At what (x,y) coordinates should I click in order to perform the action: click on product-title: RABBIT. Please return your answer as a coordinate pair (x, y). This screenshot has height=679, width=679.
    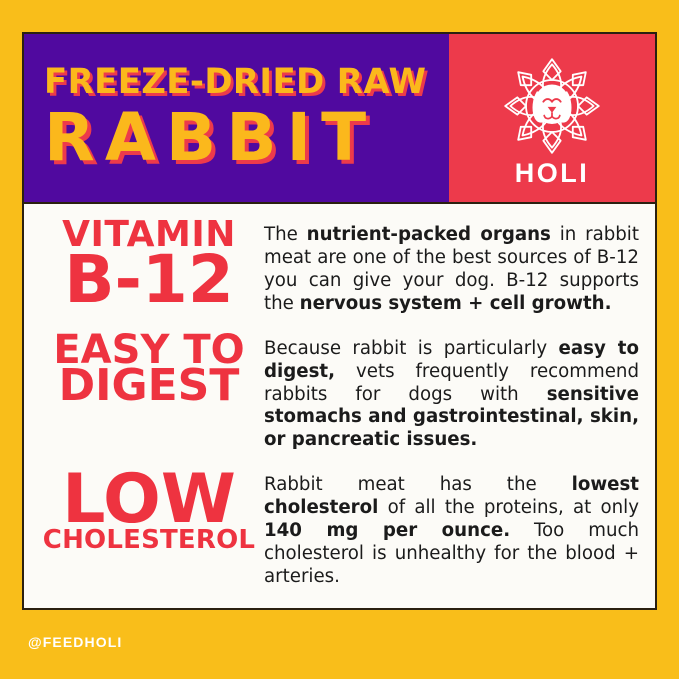
    Looking at the image, I should click on (210, 137).